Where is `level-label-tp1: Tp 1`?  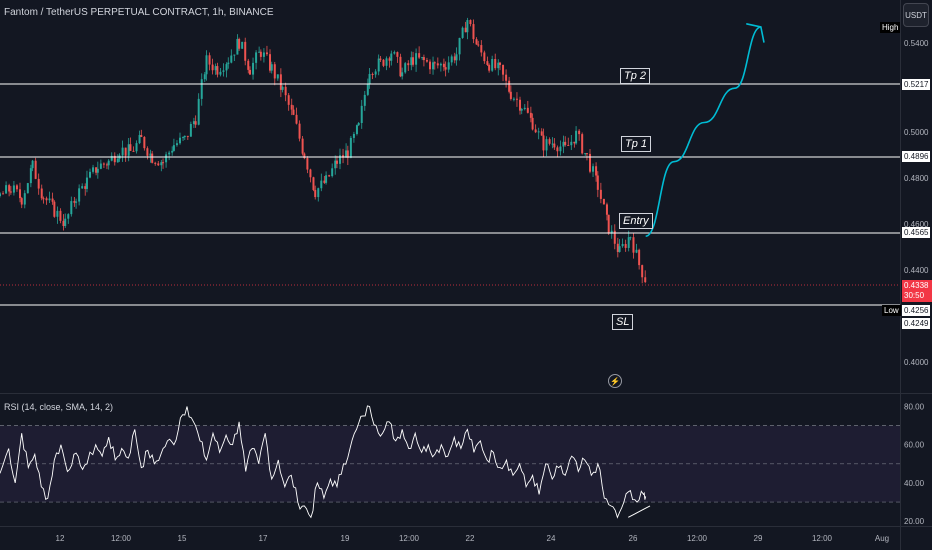
level-label-tp1: Tp 1 is located at coordinates (636, 144).